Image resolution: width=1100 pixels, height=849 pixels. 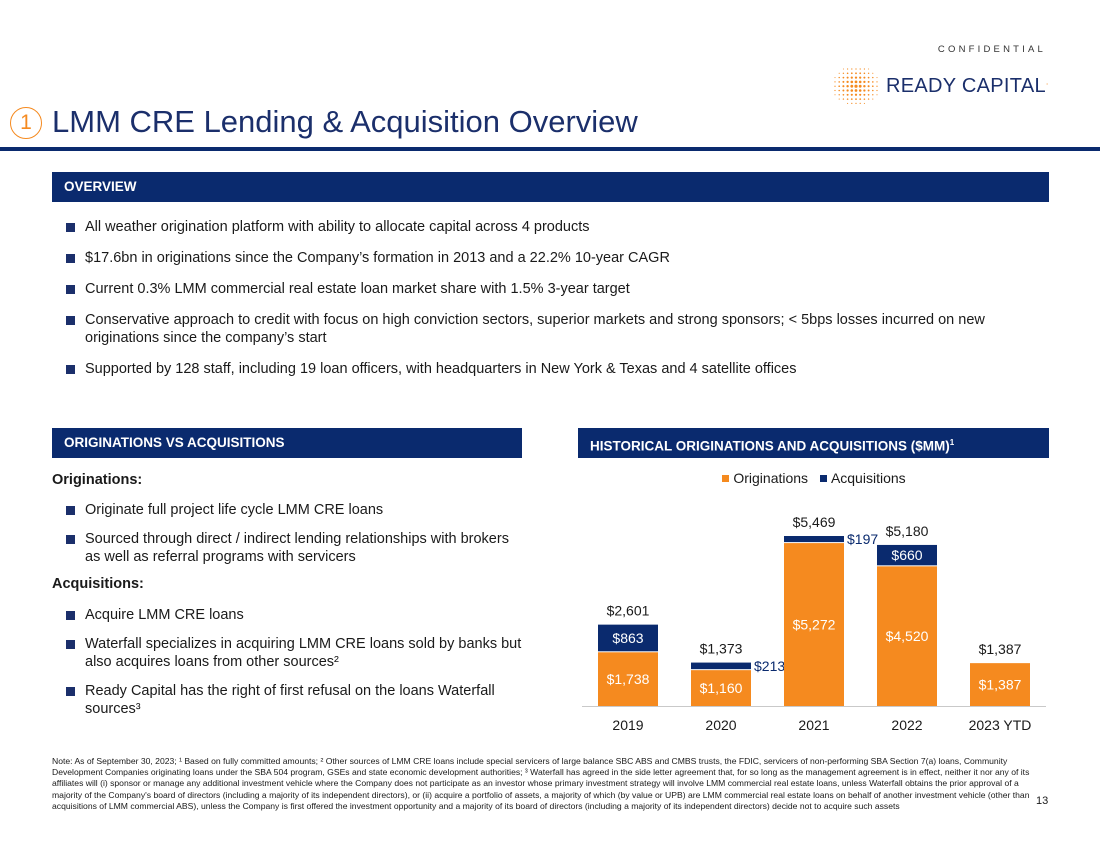 What do you see at coordinates (868, 478) in the screenshot?
I see `legend-label-acquisitions: Acquisitions` at bounding box center [868, 478].